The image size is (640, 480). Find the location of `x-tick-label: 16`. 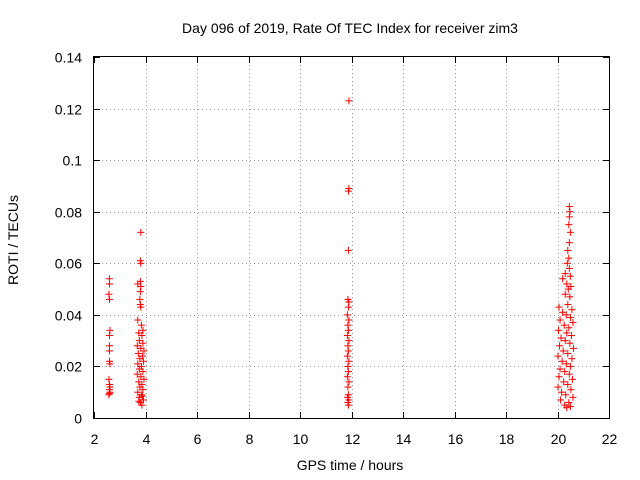

x-tick-label: 16 is located at coordinates (456, 439).